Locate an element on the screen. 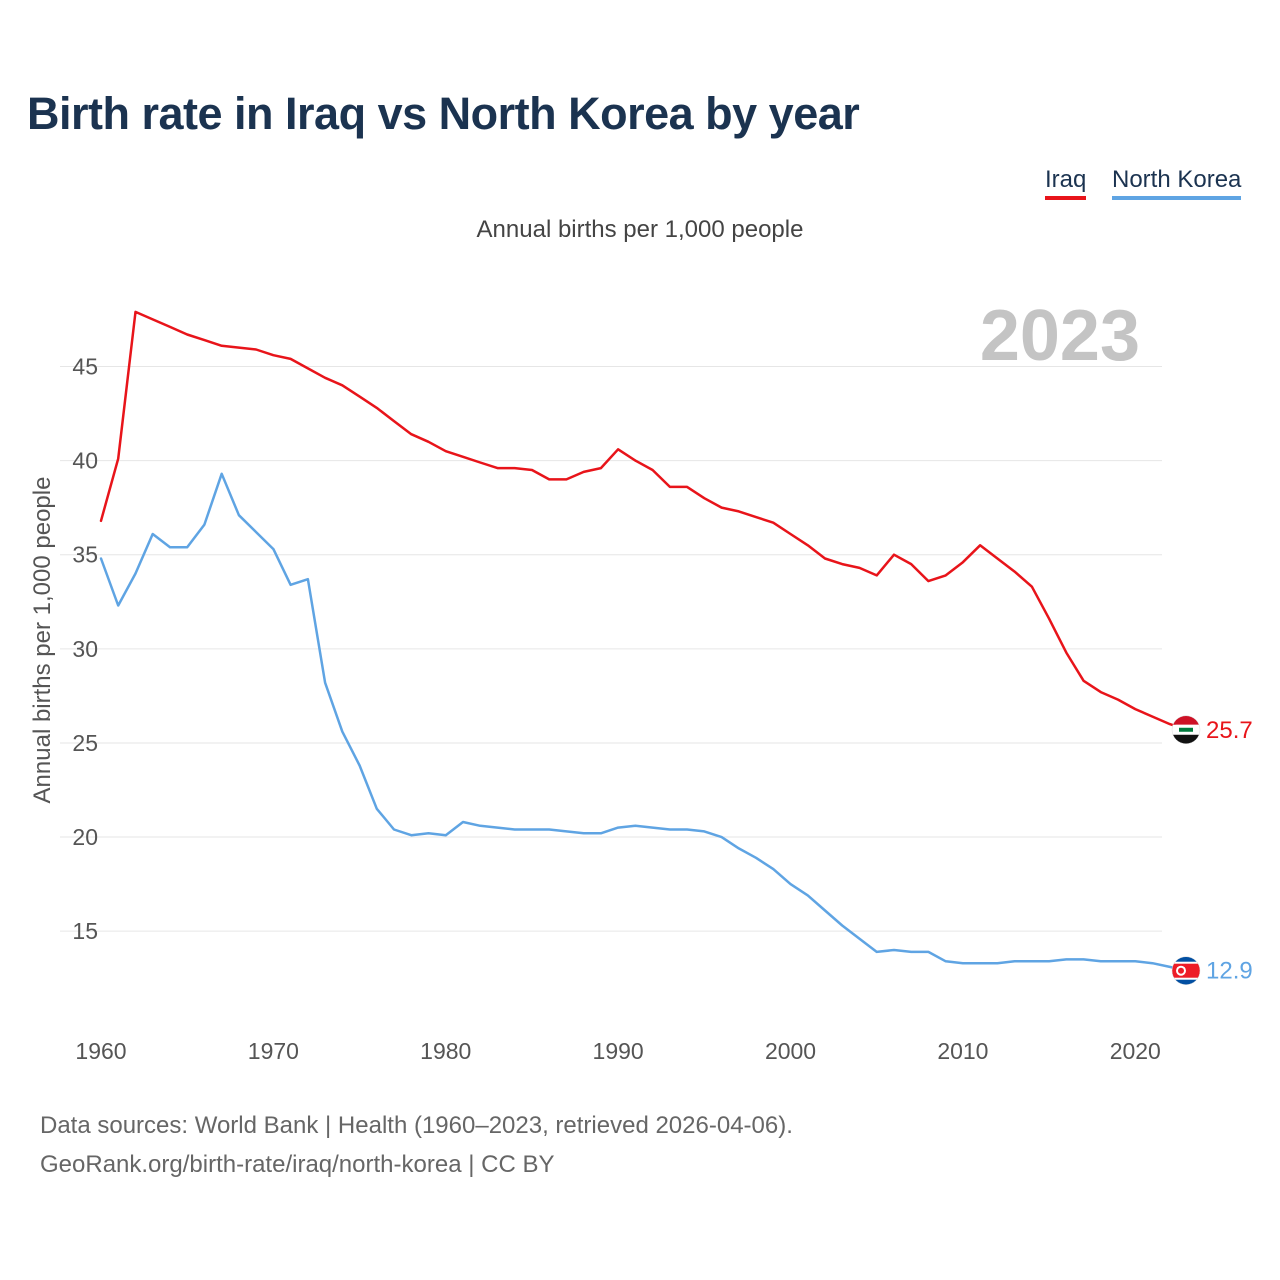 The image size is (1280, 1280). legend-item-iraq: Iraq is located at coordinates (1066, 183).